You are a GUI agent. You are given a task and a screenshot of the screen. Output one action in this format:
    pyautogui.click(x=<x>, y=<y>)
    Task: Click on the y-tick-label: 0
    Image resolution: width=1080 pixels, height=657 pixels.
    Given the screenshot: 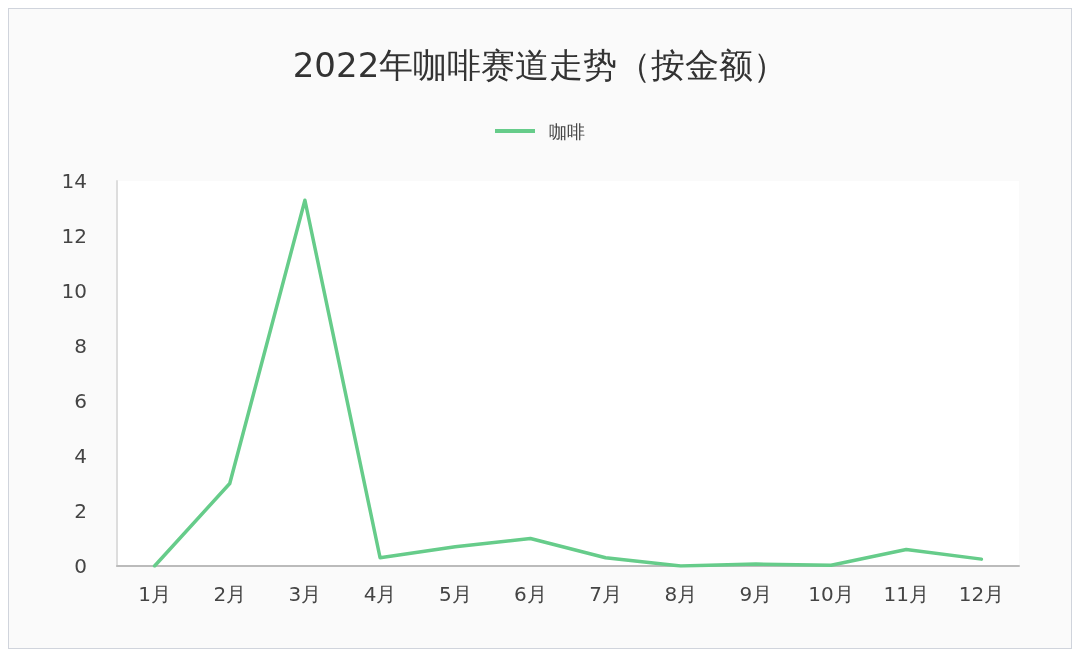 What is the action you would take?
    pyautogui.click(x=80, y=566)
    